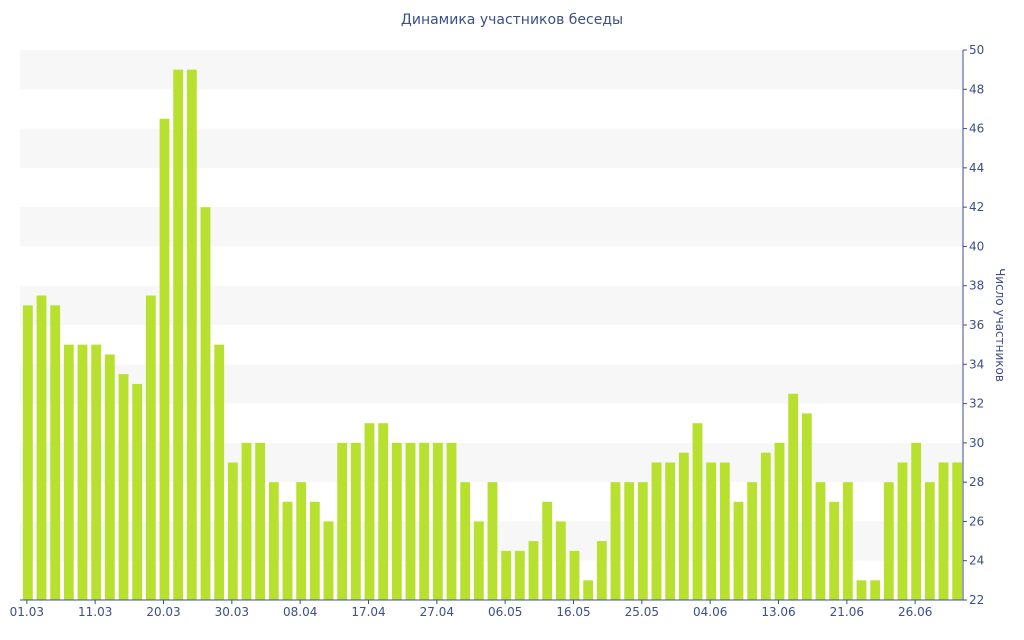 Image resolution: width=1024 pixels, height=640 pixels. Describe the element at coordinates (1000, 325) in the screenshot. I see `y-axis-title: Число участников` at that location.